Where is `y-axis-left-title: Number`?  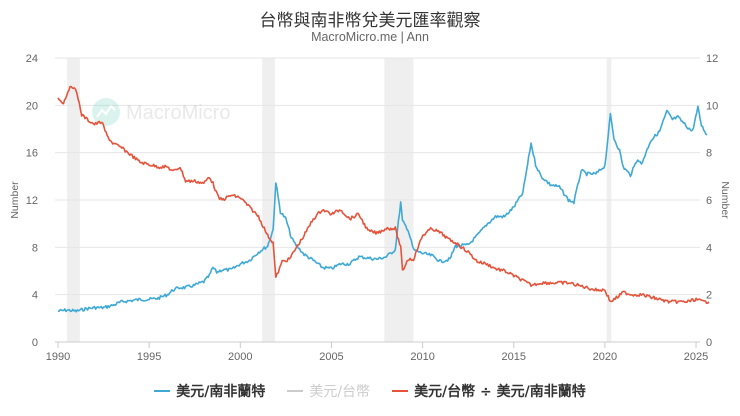
y-axis-left-title: Number is located at coordinates (15, 200).